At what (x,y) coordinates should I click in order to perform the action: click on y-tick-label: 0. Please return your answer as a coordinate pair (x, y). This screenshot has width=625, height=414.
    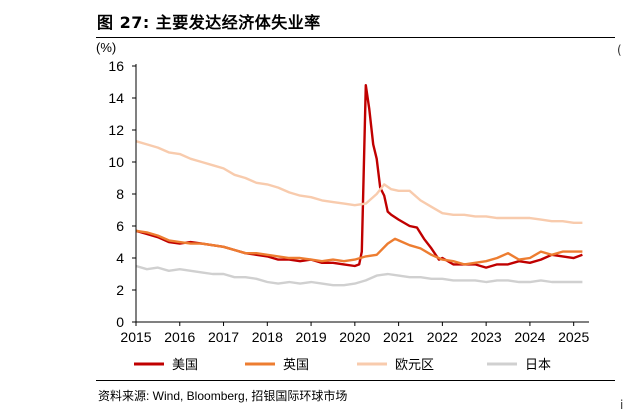
    Looking at the image, I should click on (120, 322).